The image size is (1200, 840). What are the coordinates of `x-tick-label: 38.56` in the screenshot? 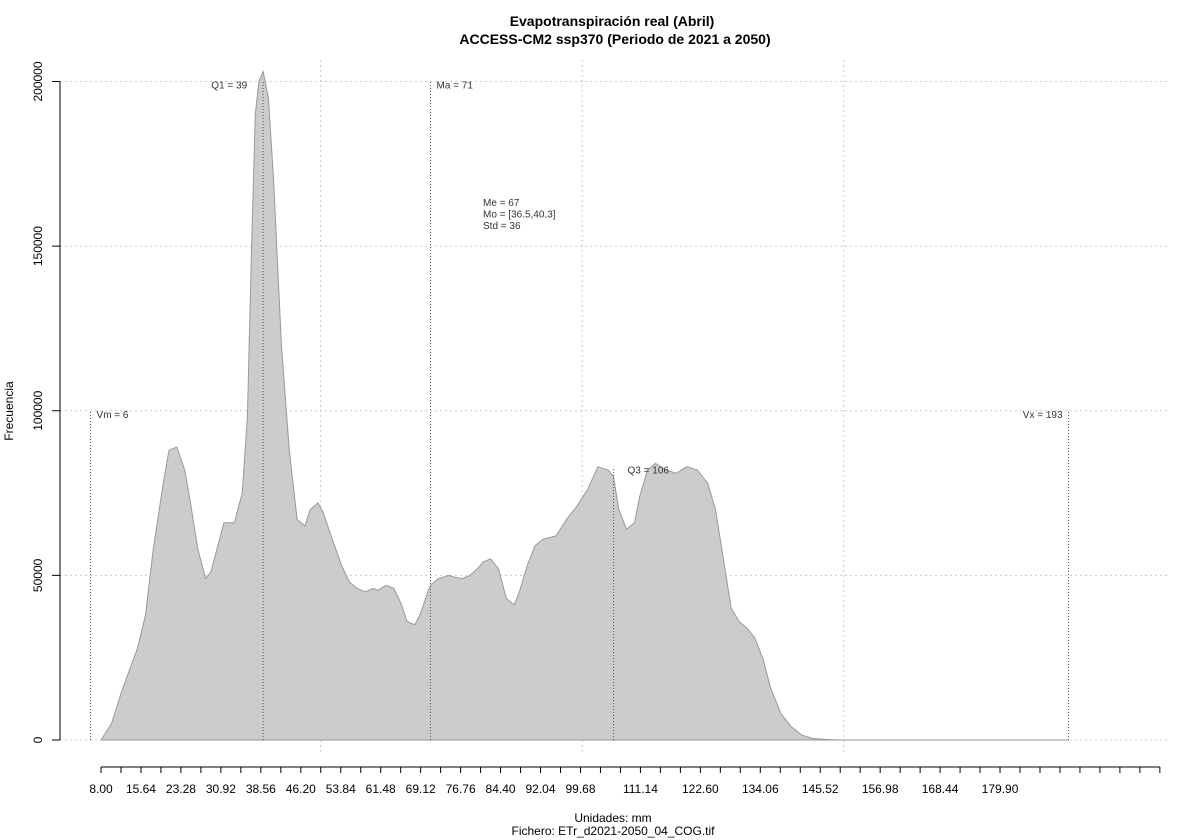 It's located at (261, 789).